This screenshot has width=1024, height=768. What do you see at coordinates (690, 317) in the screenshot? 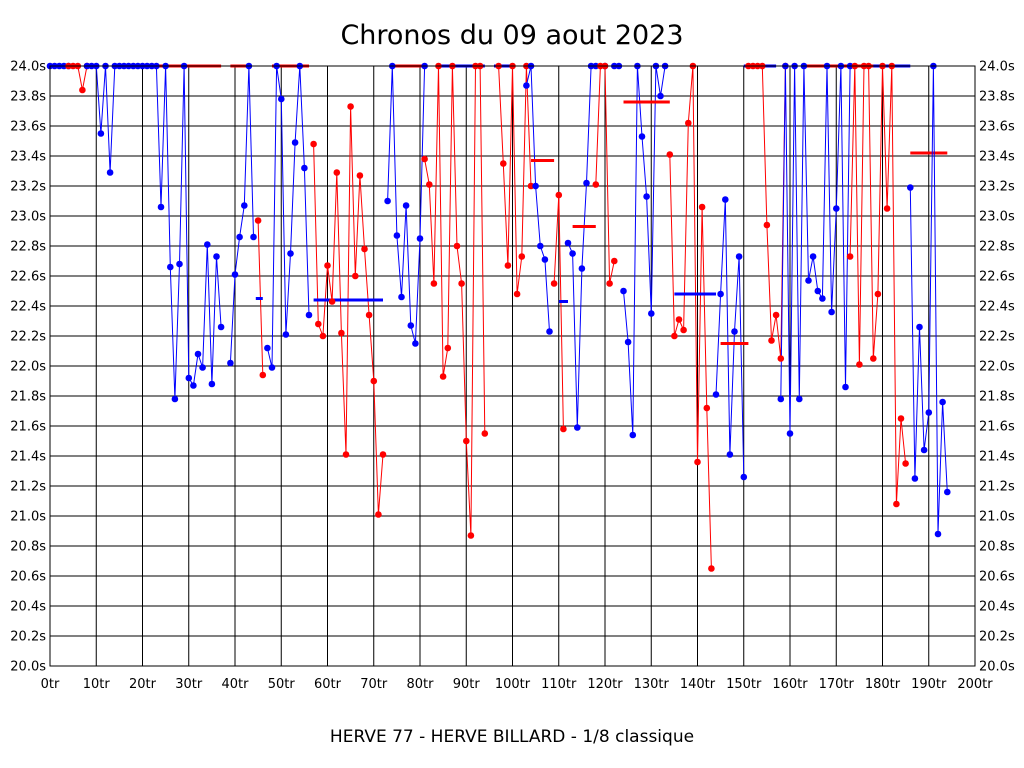
I see `red-series-line` at bounding box center [690, 317].